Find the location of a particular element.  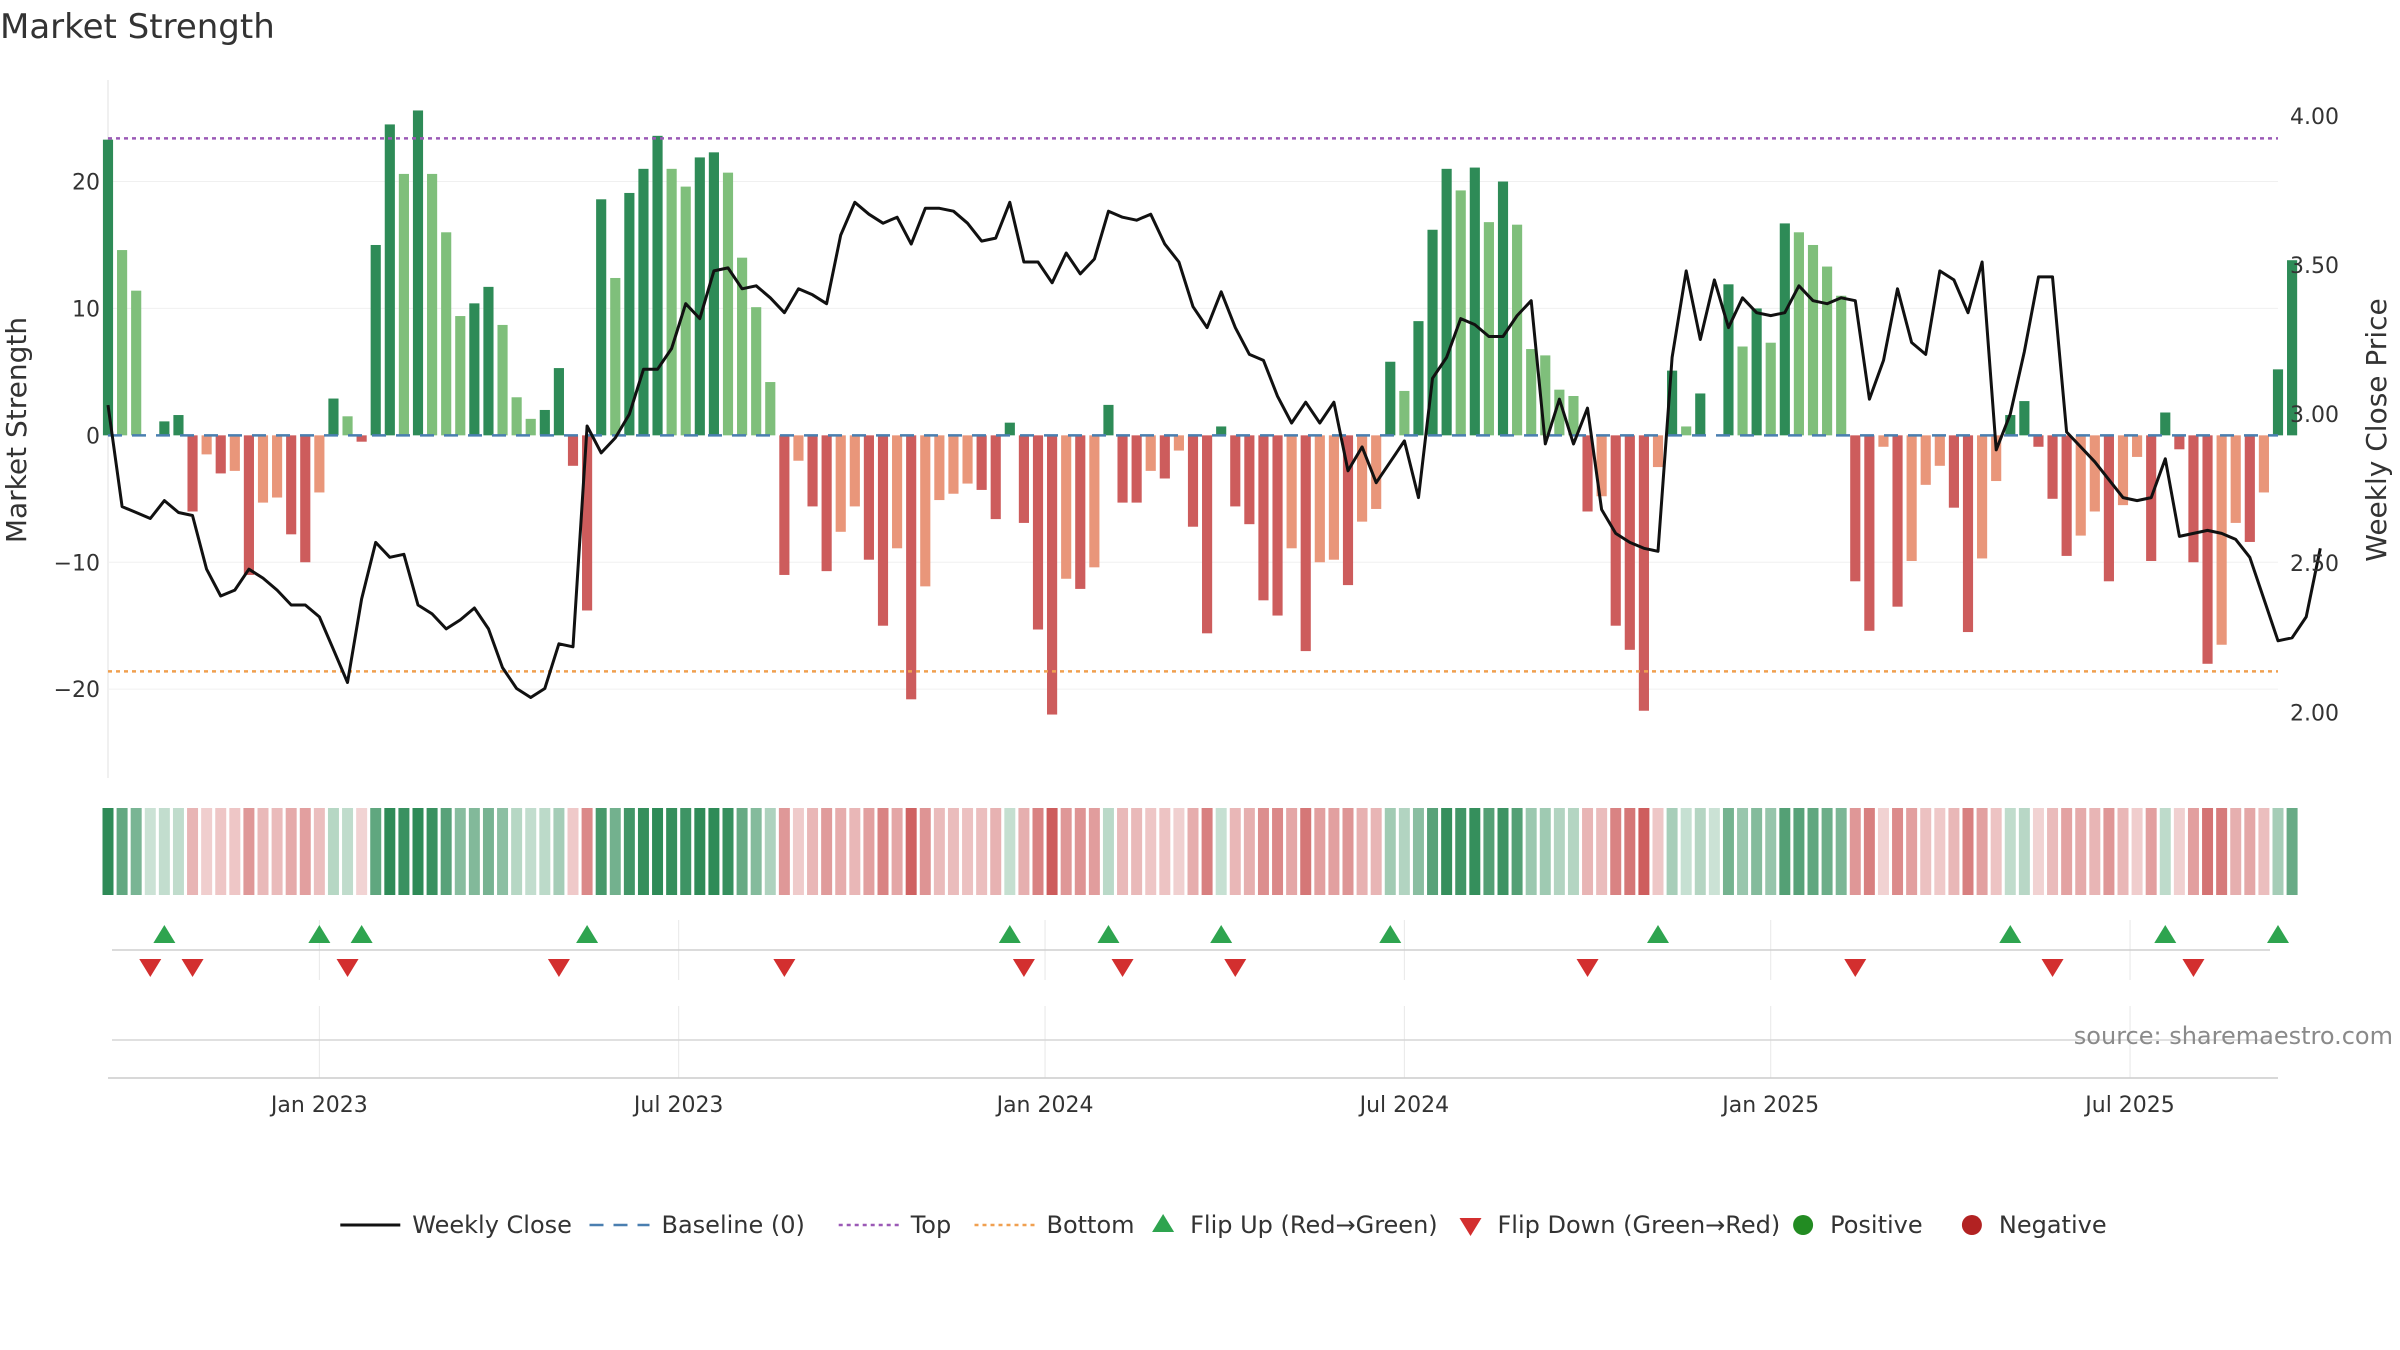

y2-tick-label: 2.00 is located at coordinates (2314, 713).